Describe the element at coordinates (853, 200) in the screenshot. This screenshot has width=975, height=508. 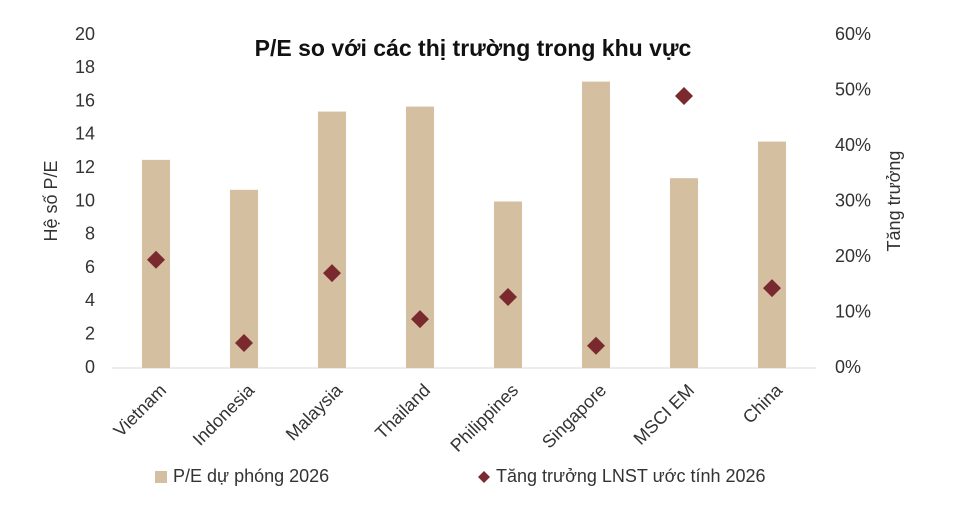
I see `y2-tick-label: 30%` at that location.